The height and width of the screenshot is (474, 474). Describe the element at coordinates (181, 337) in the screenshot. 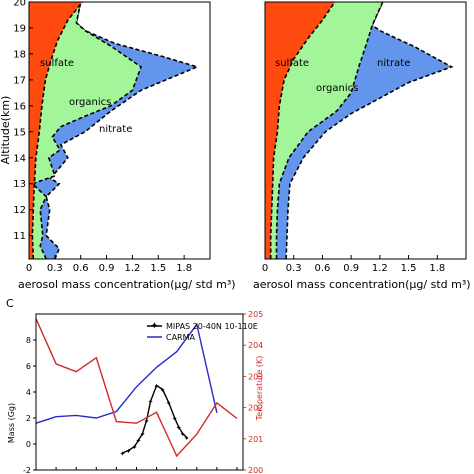

I see `legend-carma-label: CARMA` at that location.